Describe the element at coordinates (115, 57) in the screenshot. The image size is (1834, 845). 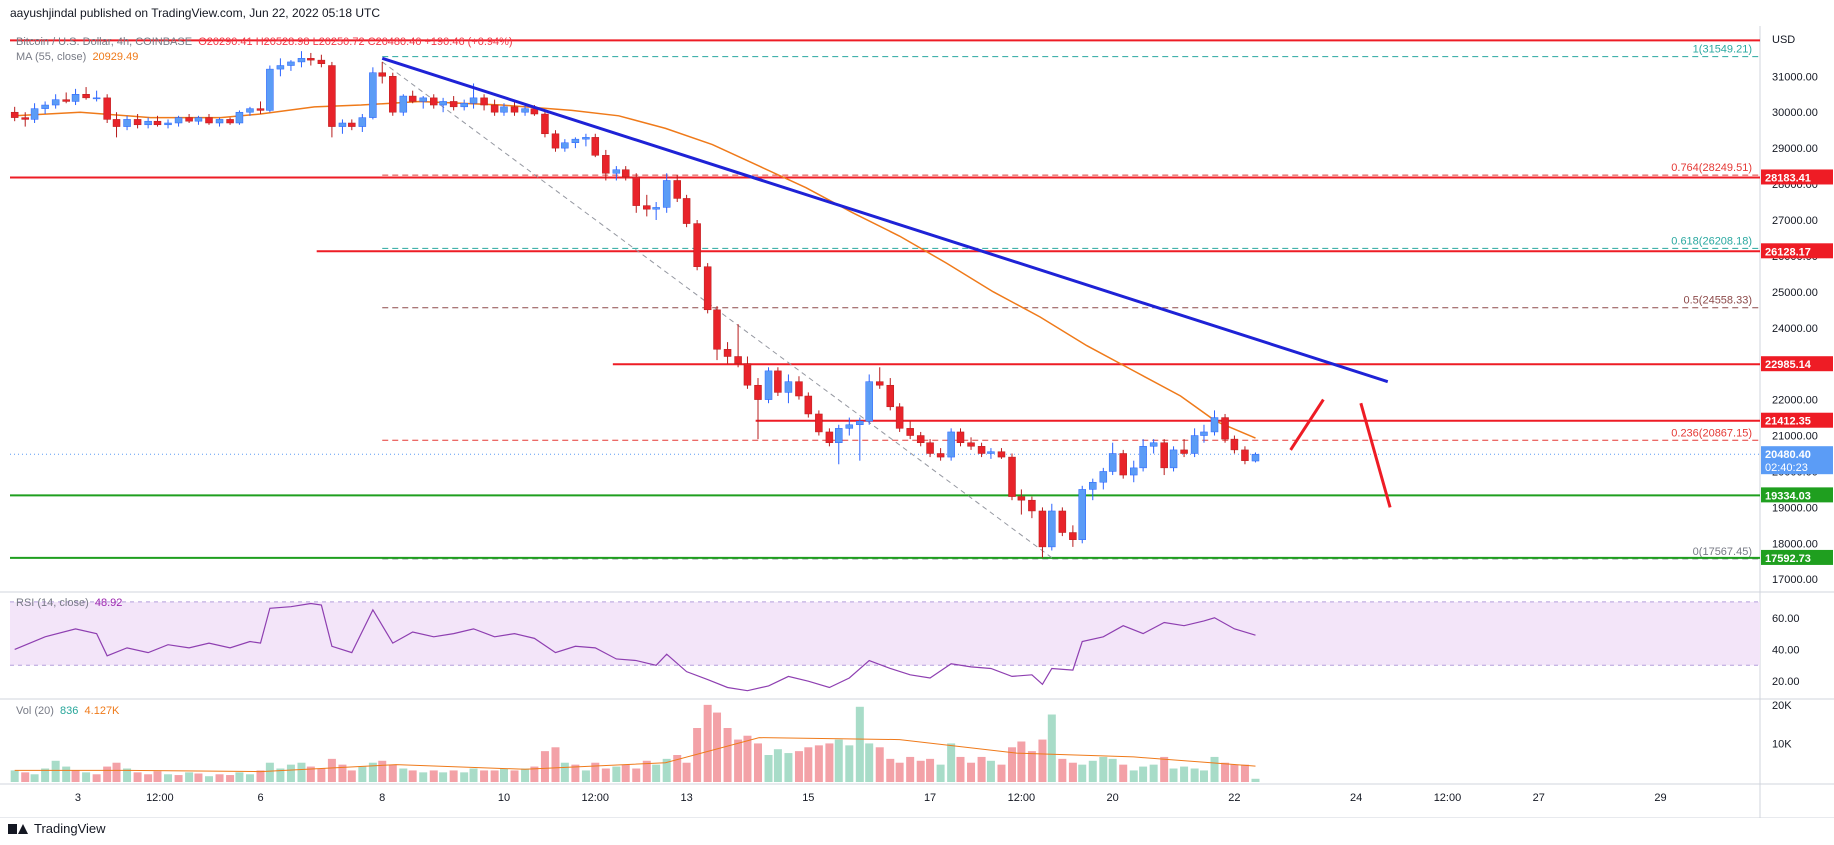
I see `ma-value: 20929.49` at that location.